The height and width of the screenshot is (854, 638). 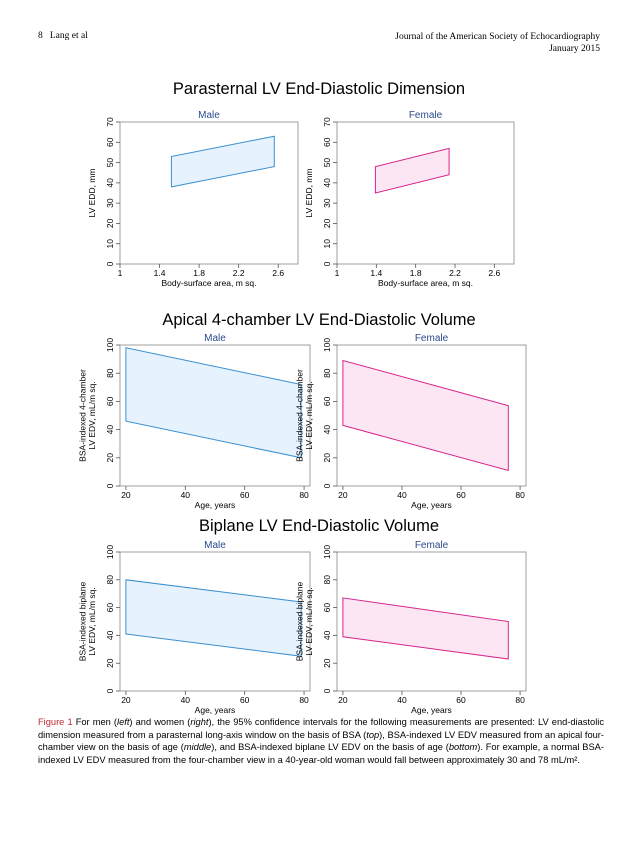 What do you see at coordinates (215, 545) in the screenshot?
I see `r2-male-panel-title: Male` at bounding box center [215, 545].